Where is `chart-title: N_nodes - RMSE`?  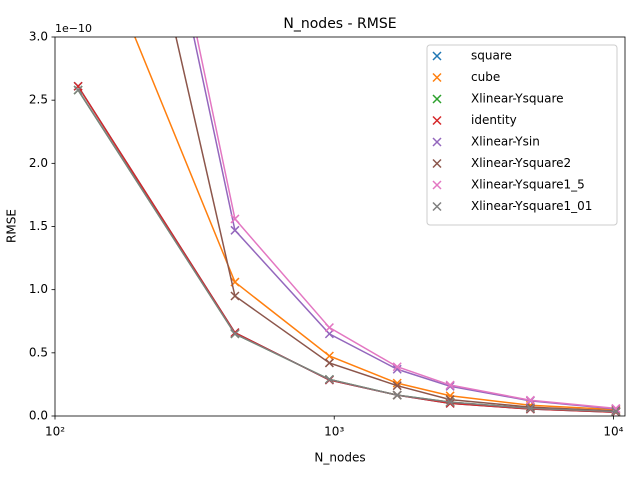 chart-title: N_nodes - RMSE is located at coordinates (339, 24).